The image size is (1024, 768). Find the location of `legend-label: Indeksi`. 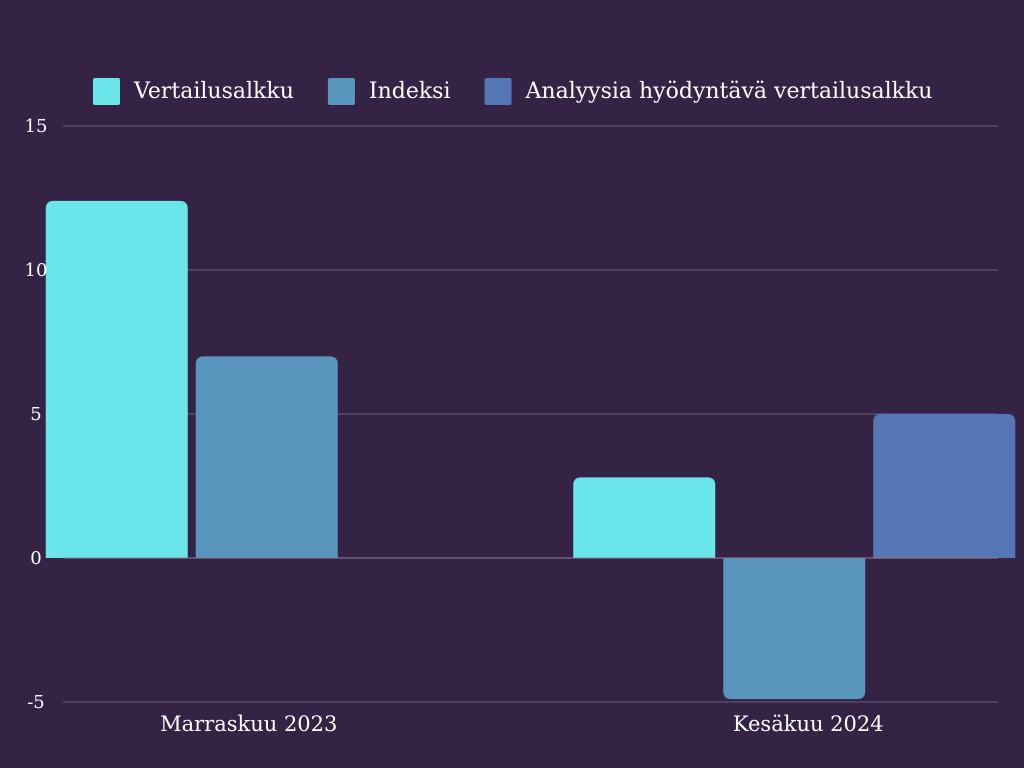

legend-label: Indeksi is located at coordinates (410, 91).